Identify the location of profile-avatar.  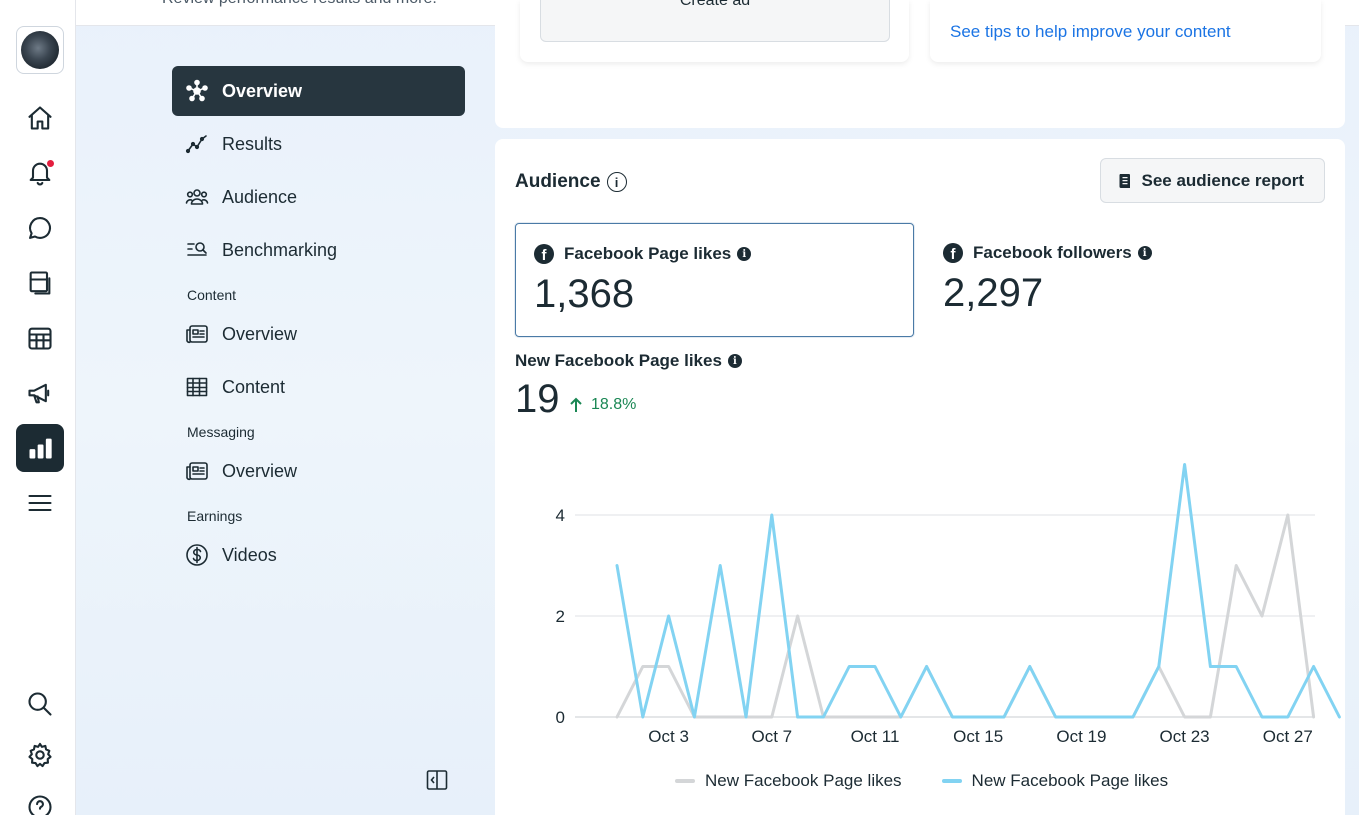
(40, 50).